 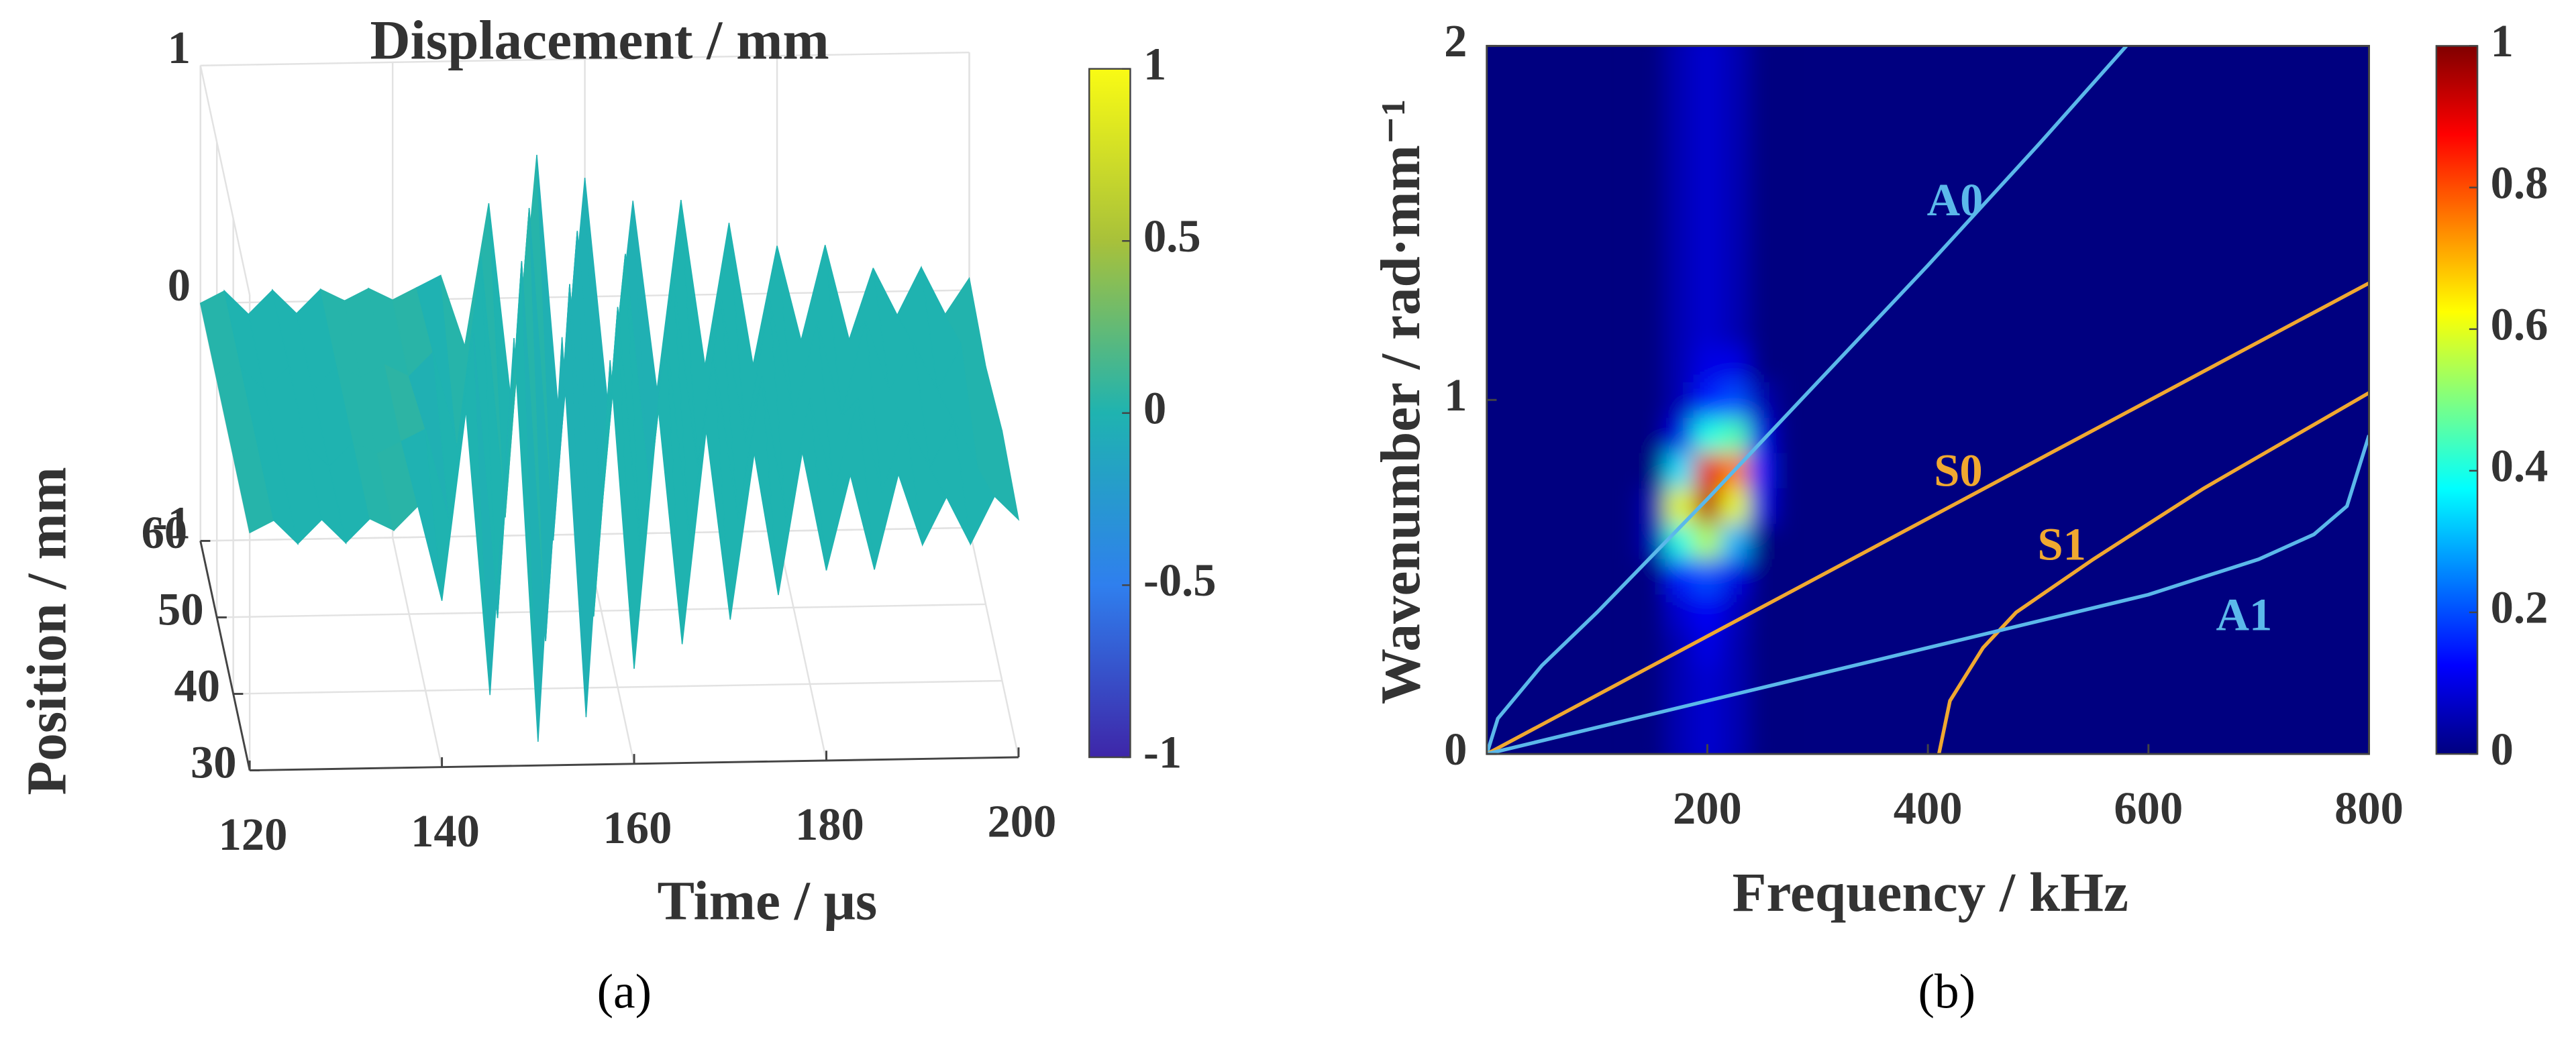 I want to click on curve-label: A0, so click(x=1955, y=199).